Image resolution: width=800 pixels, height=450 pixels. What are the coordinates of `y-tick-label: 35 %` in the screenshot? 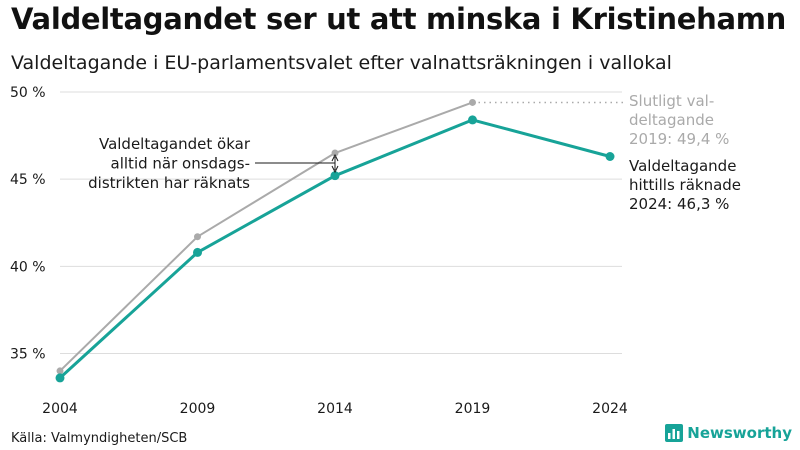 It's located at (28, 355).